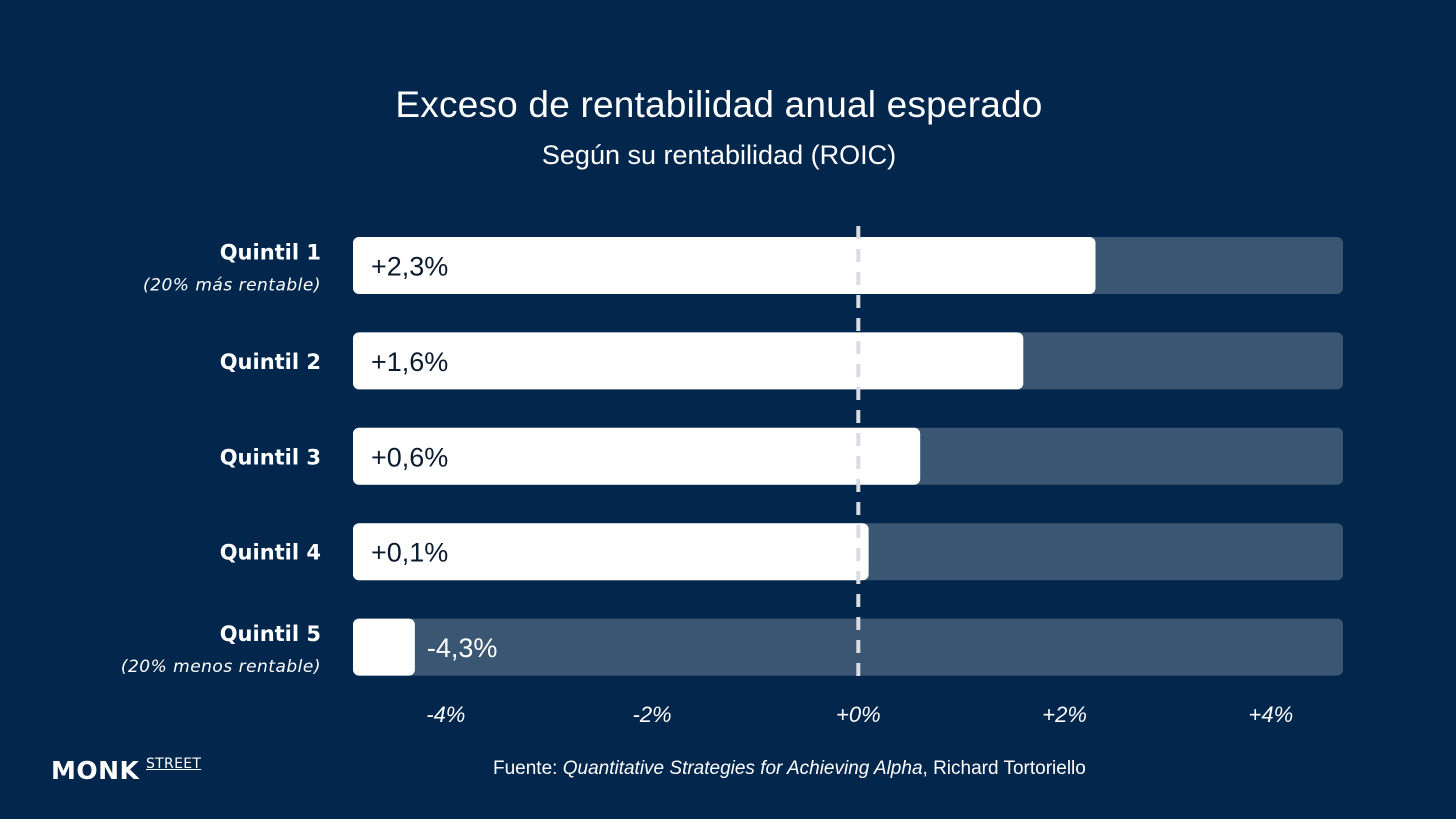  I want to click on tick-label: -4%, so click(445, 714).